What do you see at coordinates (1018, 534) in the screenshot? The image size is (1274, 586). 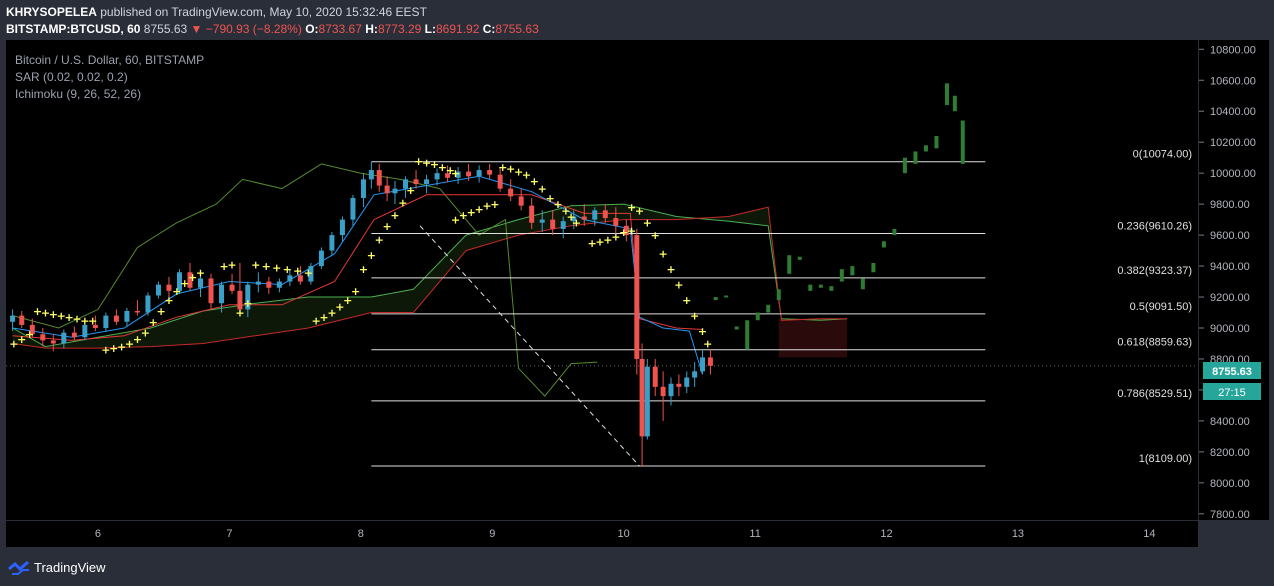 I see `x-tick-label: 13` at bounding box center [1018, 534].